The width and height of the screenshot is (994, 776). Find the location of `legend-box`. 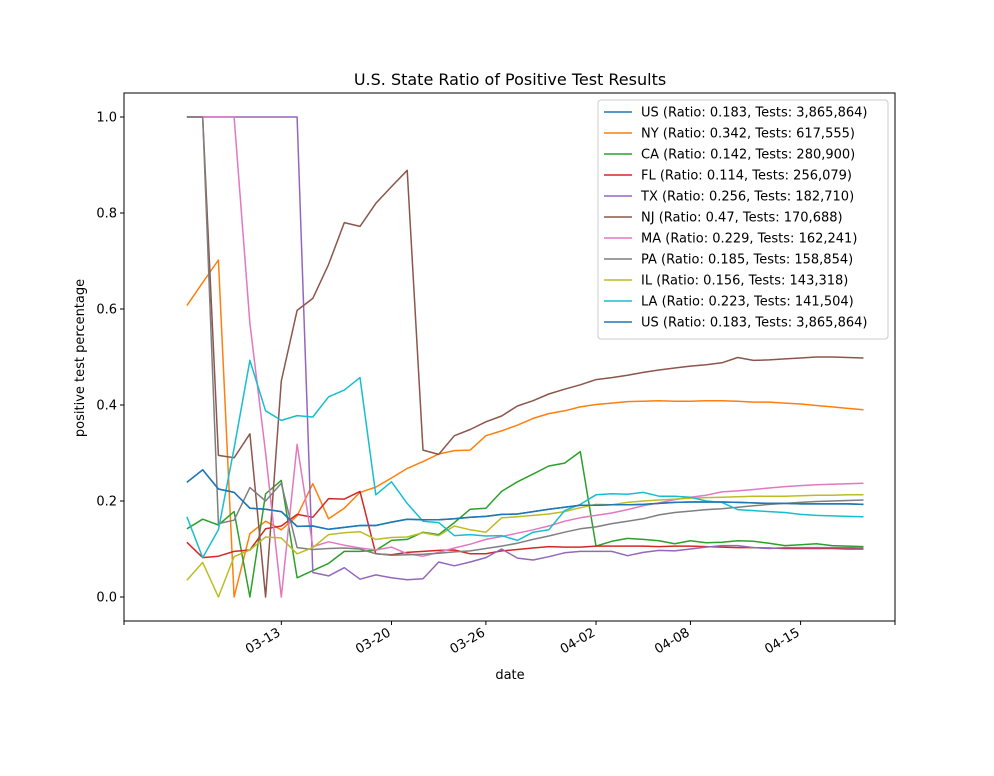

legend-box is located at coordinates (743, 219).